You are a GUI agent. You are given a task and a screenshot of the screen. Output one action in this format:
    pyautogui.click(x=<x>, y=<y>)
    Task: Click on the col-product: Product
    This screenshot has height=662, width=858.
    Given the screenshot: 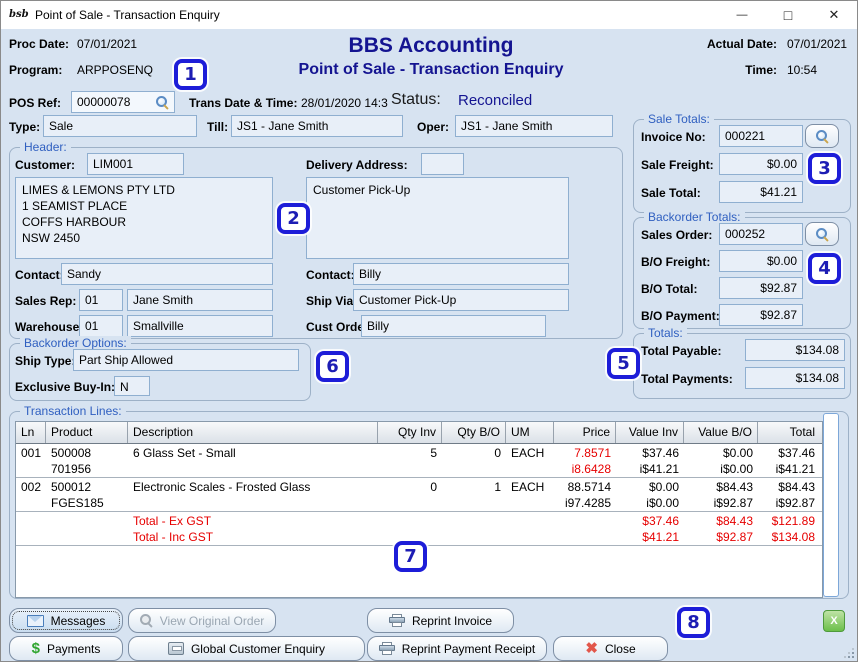 What is the action you would take?
    pyautogui.click(x=87, y=432)
    